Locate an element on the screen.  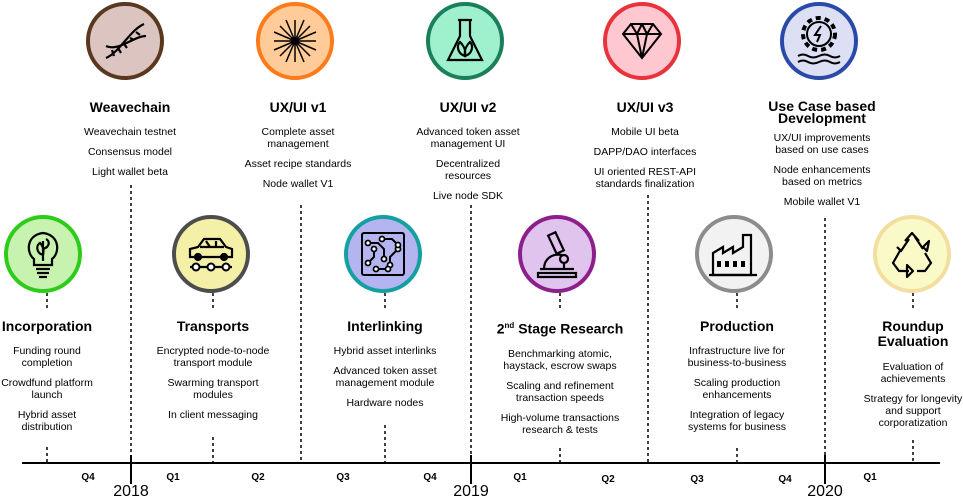
laser-icon is located at coordinates (295, 41).